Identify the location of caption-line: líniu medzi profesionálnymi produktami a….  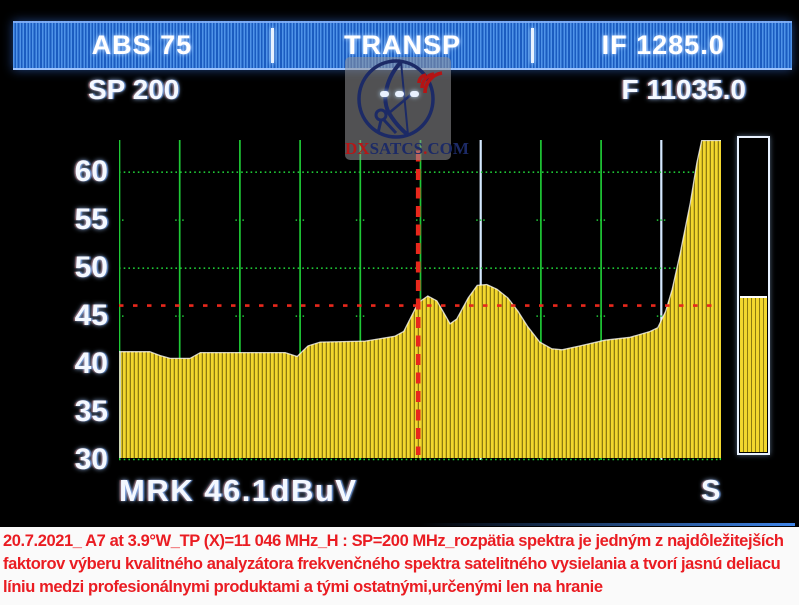
(303, 587).